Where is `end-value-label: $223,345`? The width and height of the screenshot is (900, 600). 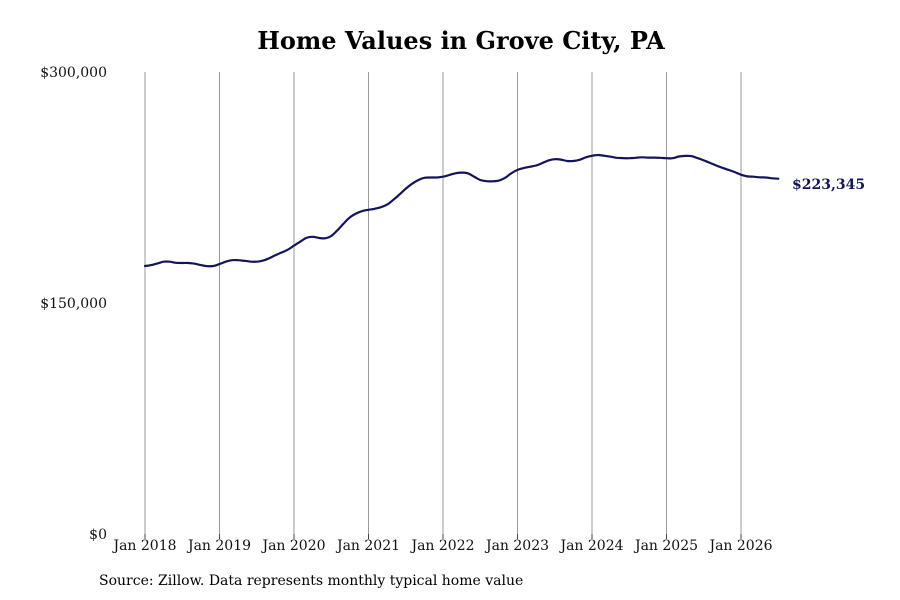 end-value-label: $223,345 is located at coordinates (828, 185).